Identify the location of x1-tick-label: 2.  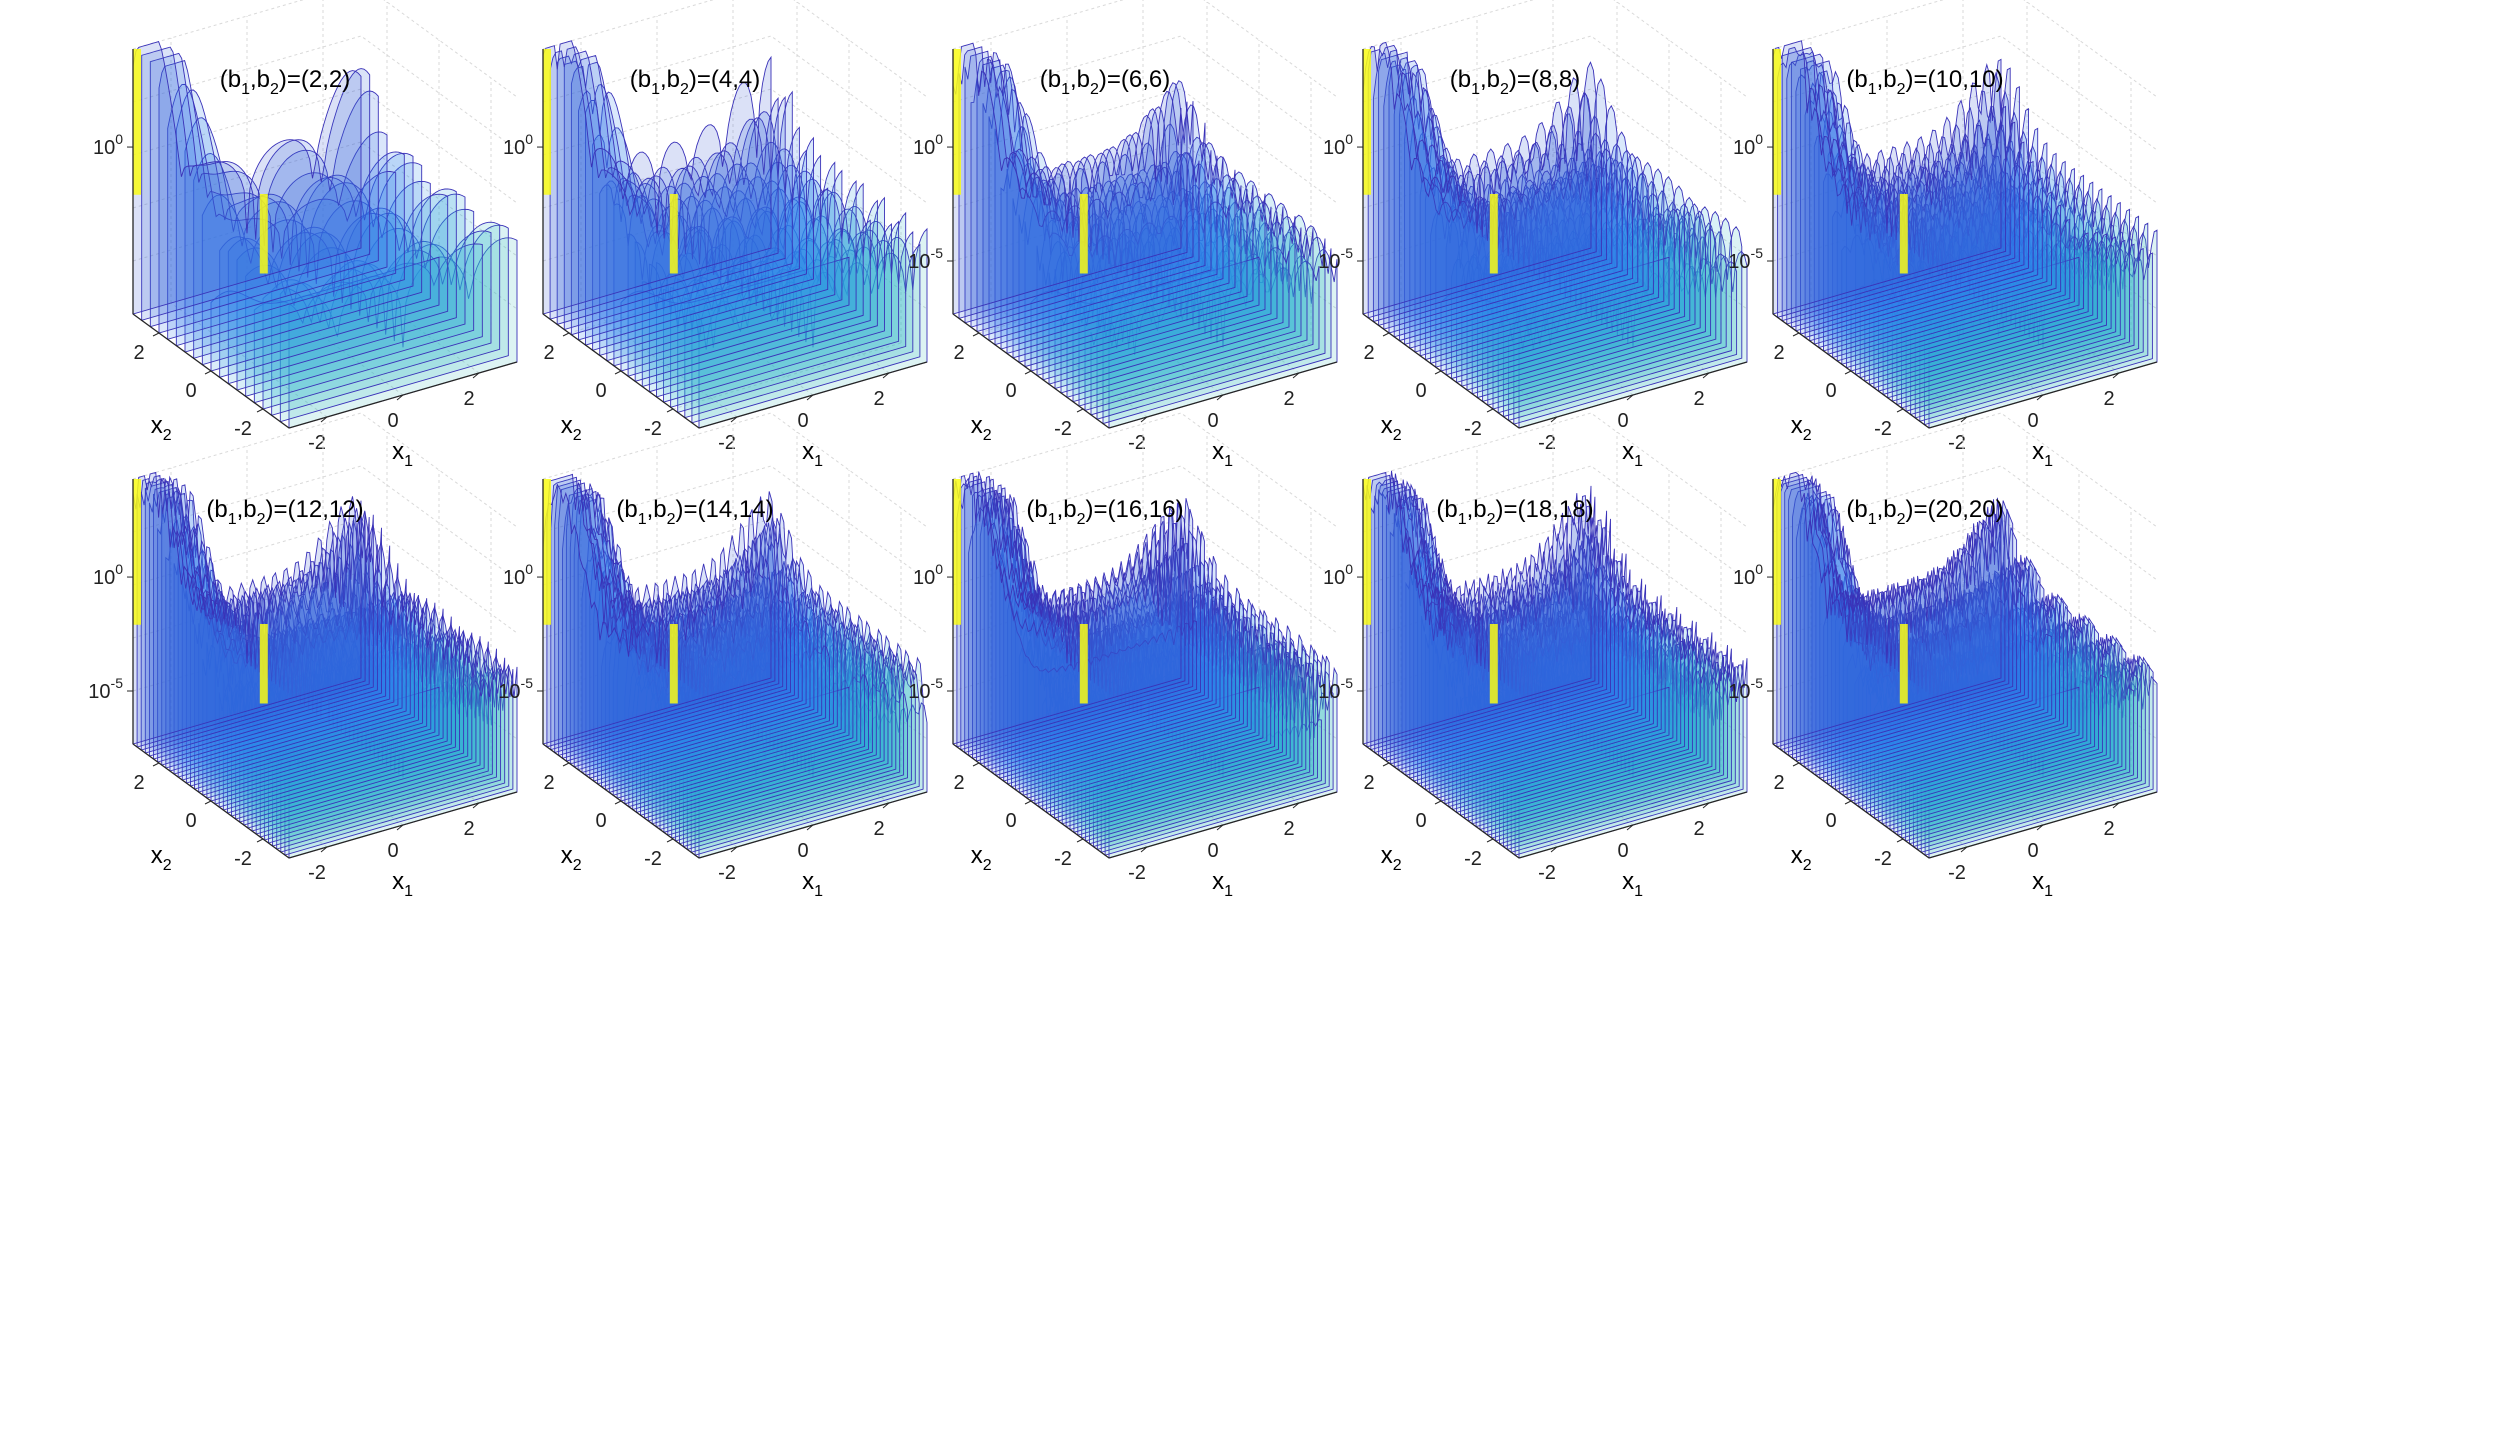
(2108, 829).